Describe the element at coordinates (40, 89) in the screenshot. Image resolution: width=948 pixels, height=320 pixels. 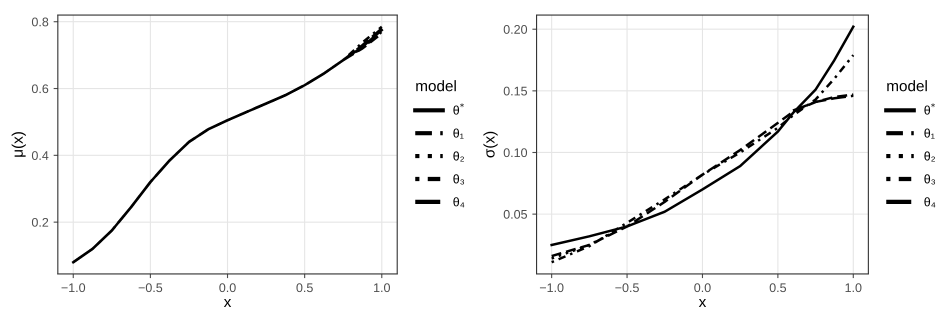
I see `y-tick-label: 0.6` at that location.